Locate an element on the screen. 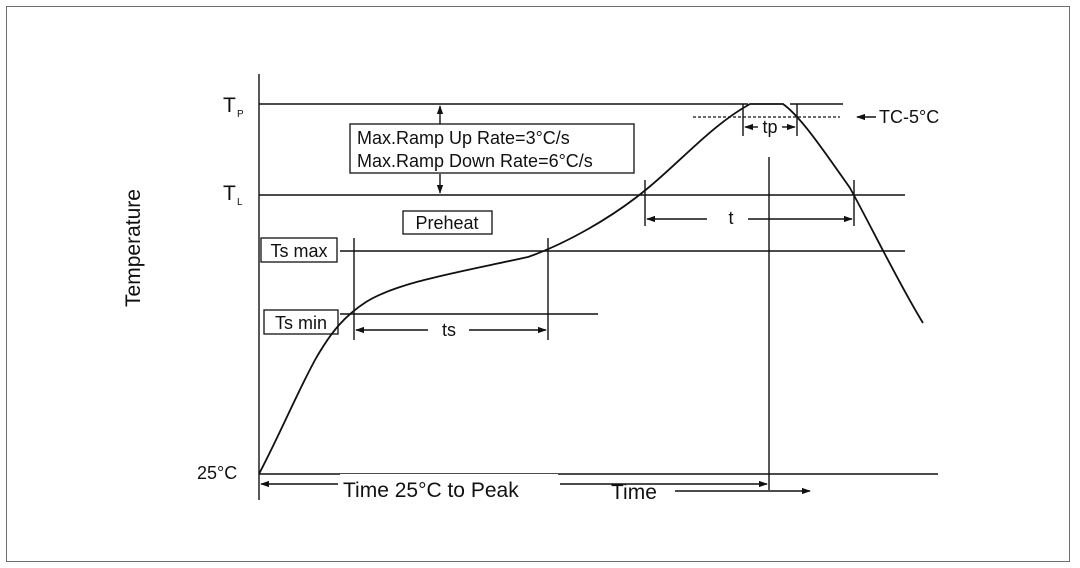 Image resolution: width=1080 pixels, height=568 pixels. tl-level-label: T is located at coordinates (229, 193).